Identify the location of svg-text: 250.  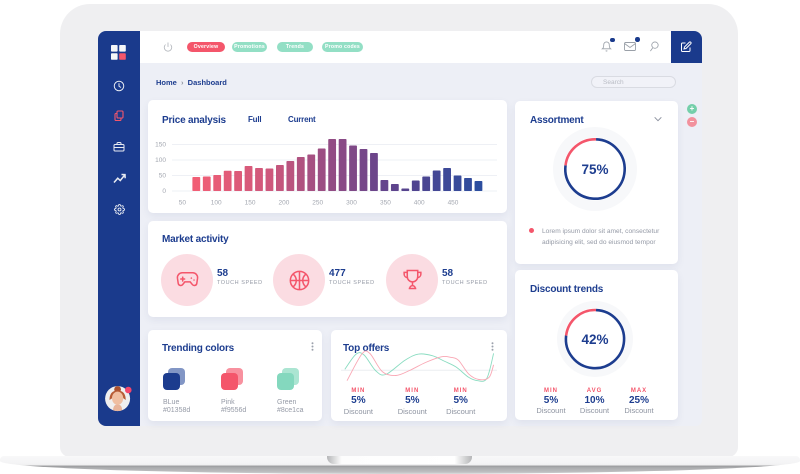
(317, 203).